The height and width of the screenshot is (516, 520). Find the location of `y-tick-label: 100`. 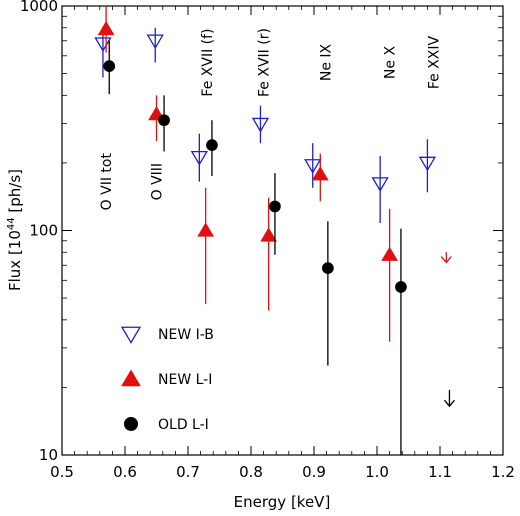

y-tick-label: 100 is located at coordinates (43, 231).